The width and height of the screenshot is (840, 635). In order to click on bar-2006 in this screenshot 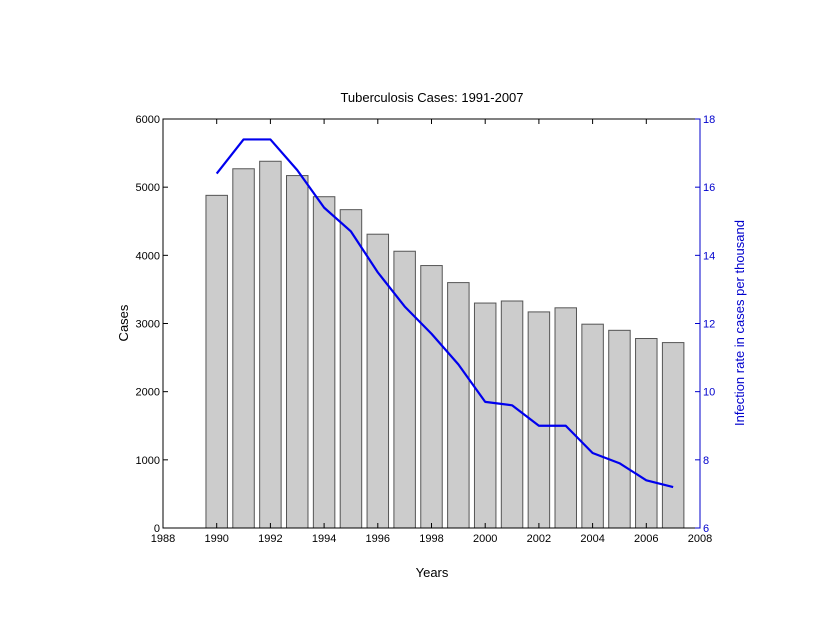, I will do `click(646, 433)`.